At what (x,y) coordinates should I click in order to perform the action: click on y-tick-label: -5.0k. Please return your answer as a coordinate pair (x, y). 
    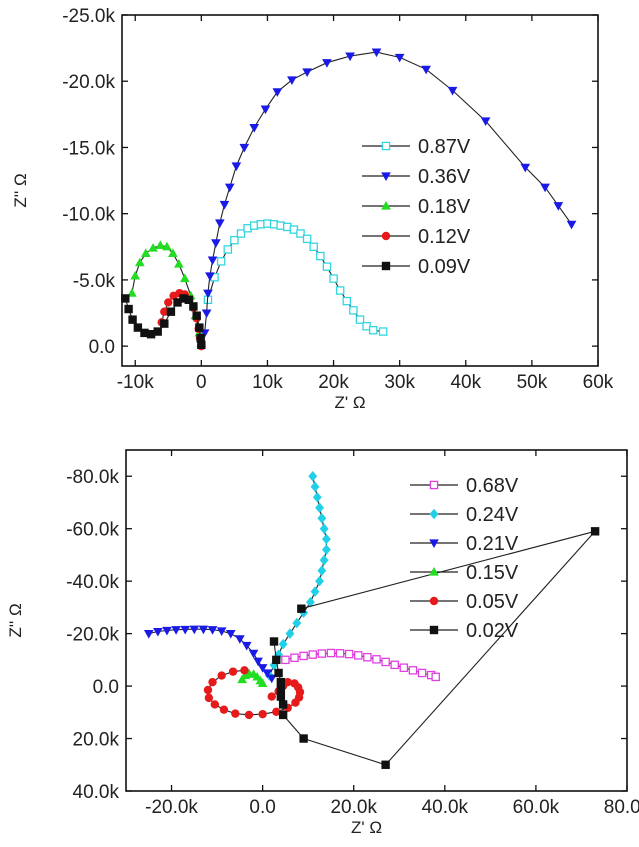
    Looking at the image, I should click on (94, 281).